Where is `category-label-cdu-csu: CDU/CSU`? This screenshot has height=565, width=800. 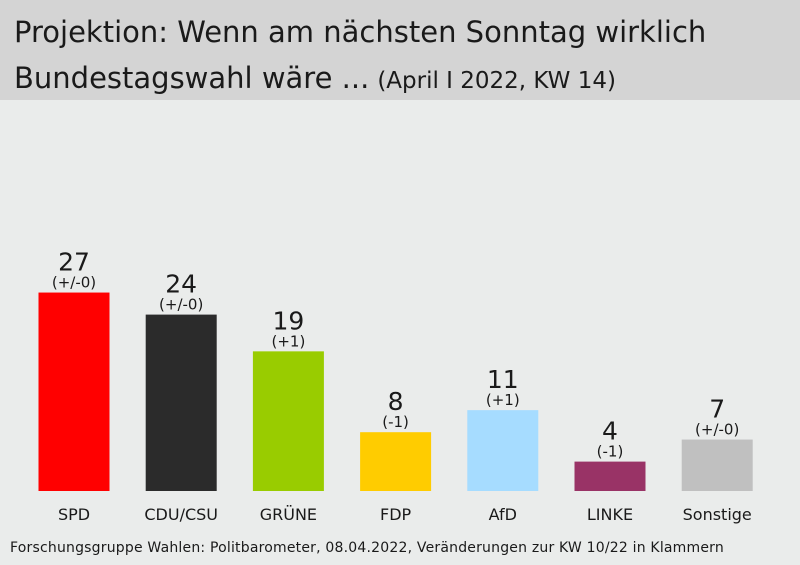 category-label-cdu-csu: CDU/CSU is located at coordinates (181, 514).